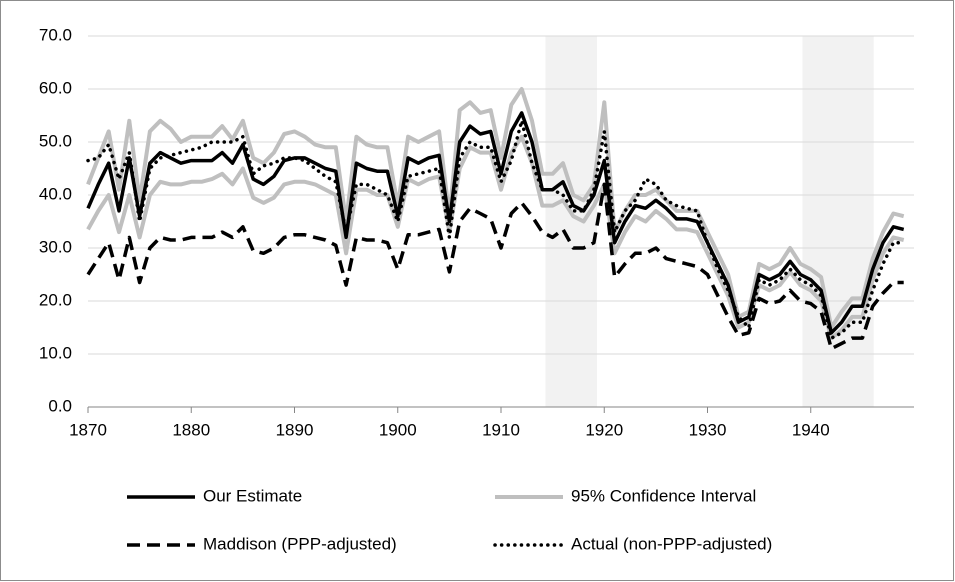 The width and height of the screenshot is (955, 582). What do you see at coordinates (708, 429) in the screenshot?
I see `x-tick-label: 1930` at bounding box center [708, 429].